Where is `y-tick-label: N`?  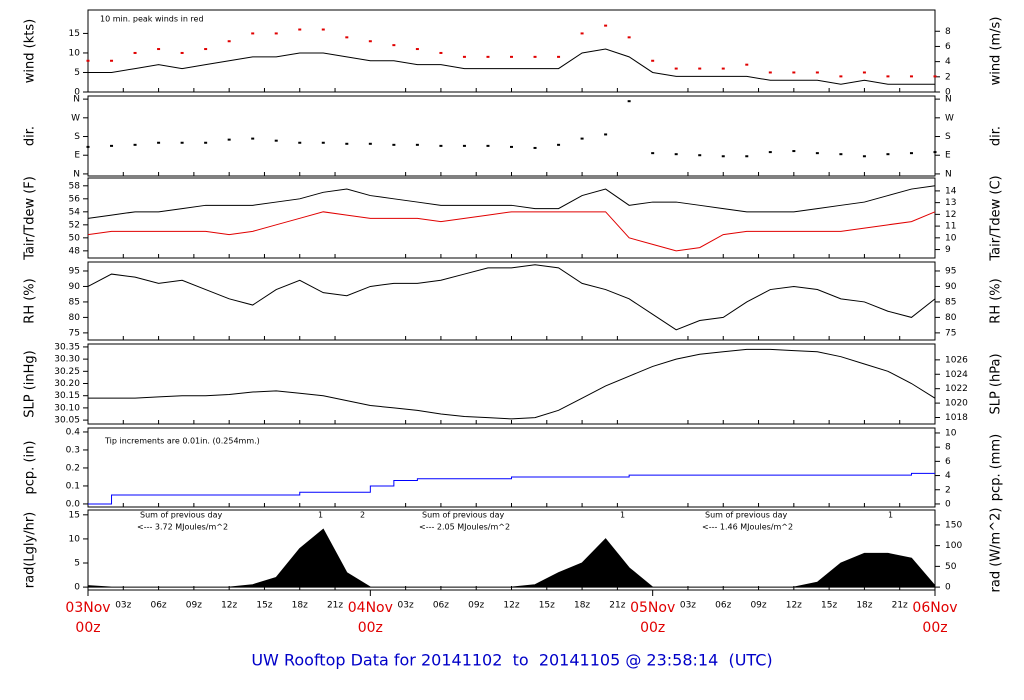 y-tick-label: N is located at coordinates (76, 100).